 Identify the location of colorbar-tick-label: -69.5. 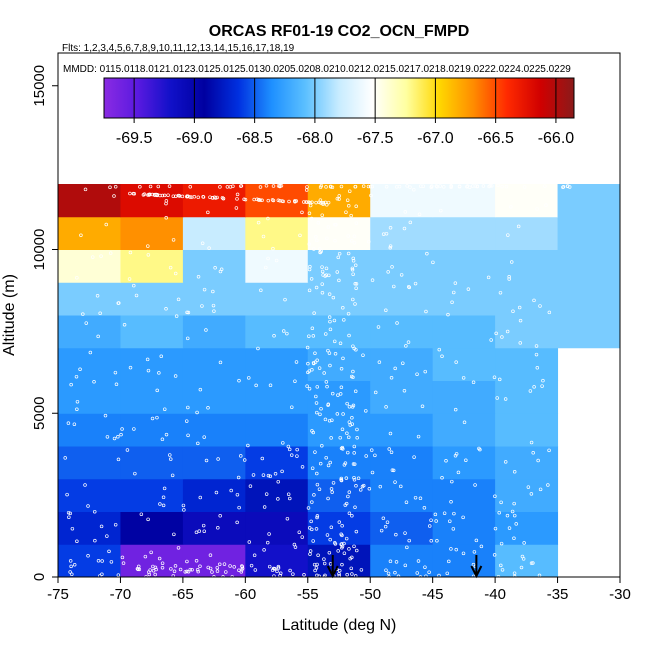
(134, 138).